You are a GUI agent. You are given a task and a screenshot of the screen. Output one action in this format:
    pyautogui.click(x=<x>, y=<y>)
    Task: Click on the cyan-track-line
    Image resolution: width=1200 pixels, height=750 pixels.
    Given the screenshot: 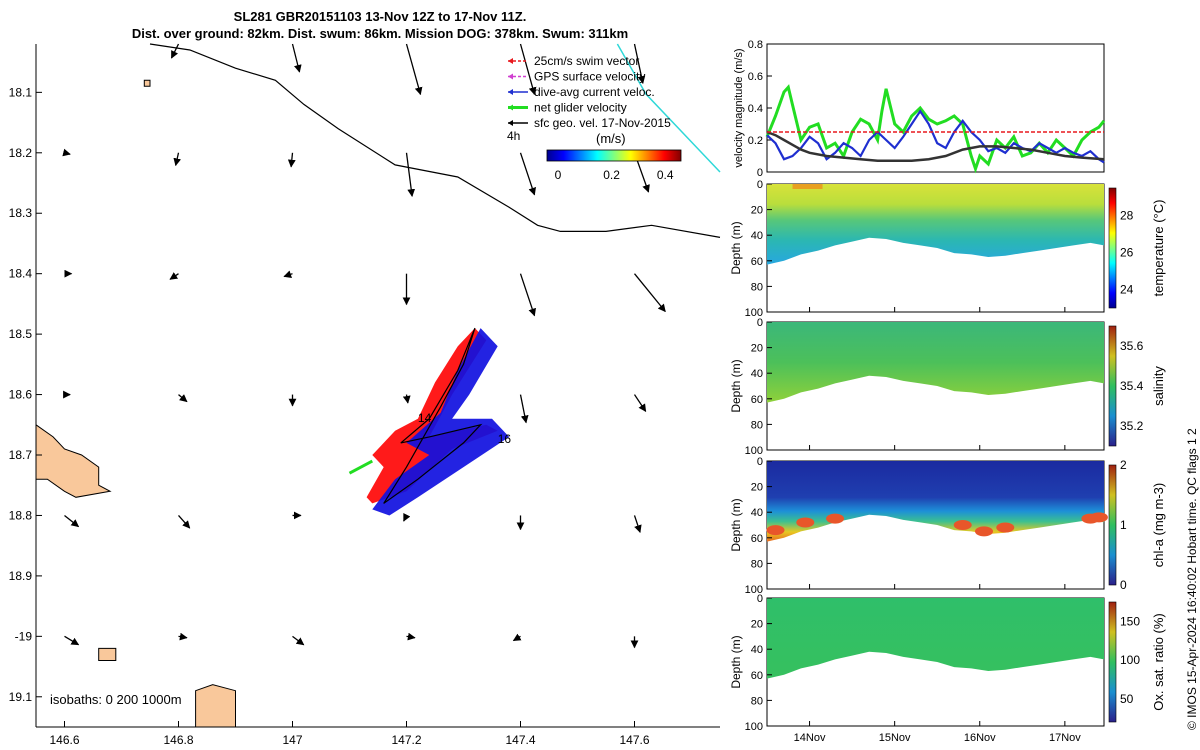 What is the action you would take?
    pyautogui.click(x=668, y=108)
    